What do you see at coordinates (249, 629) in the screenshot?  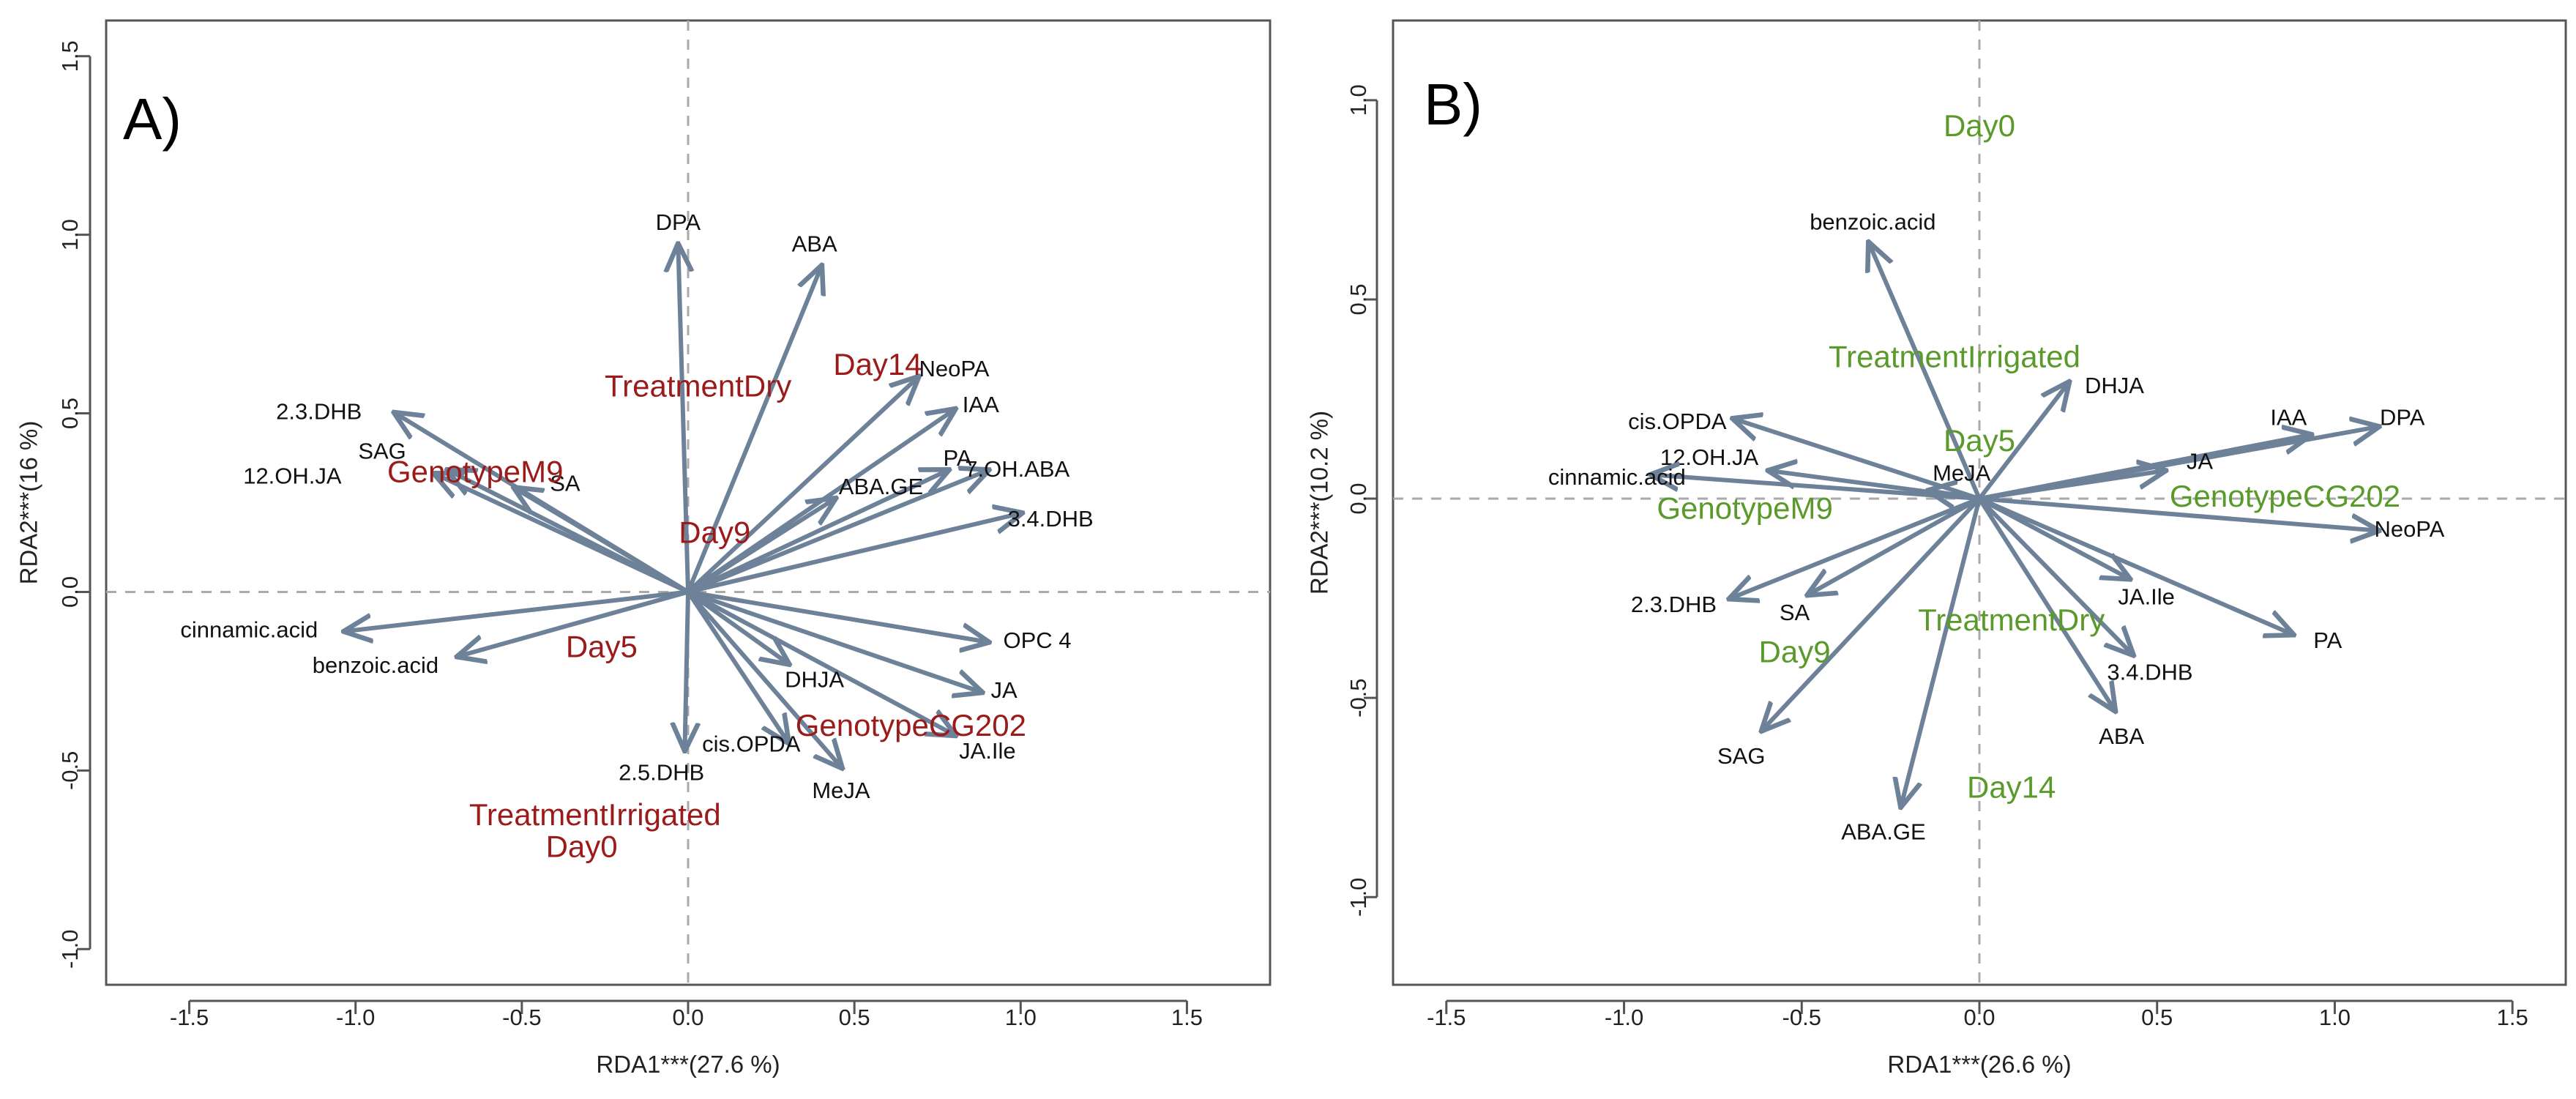 I see `variable-label: cinnamic.acid` at bounding box center [249, 629].